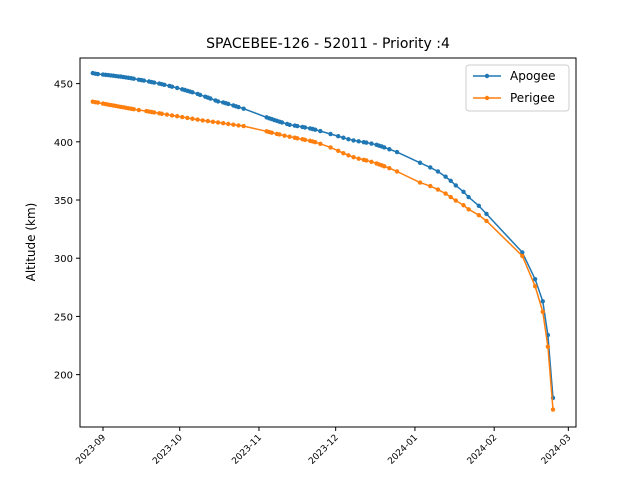  What do you see at coordinates (532, 98) in the screenshot?
I see `perigee-legend-label: Perigee` at bounding box center [532, 98].